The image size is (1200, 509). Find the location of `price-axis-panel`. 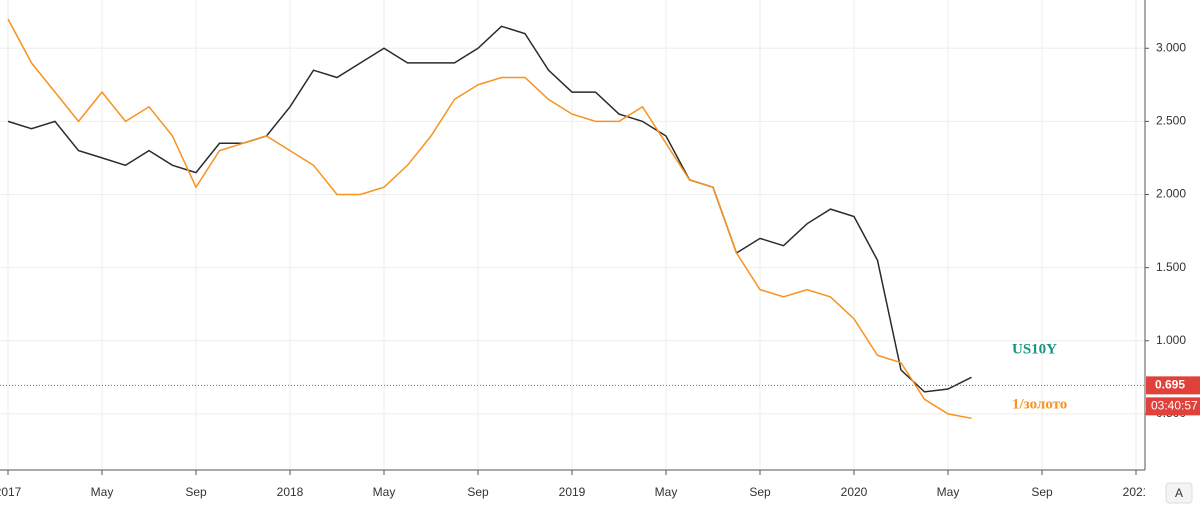

price-axis-panel is located at coordinates (1172, 254).